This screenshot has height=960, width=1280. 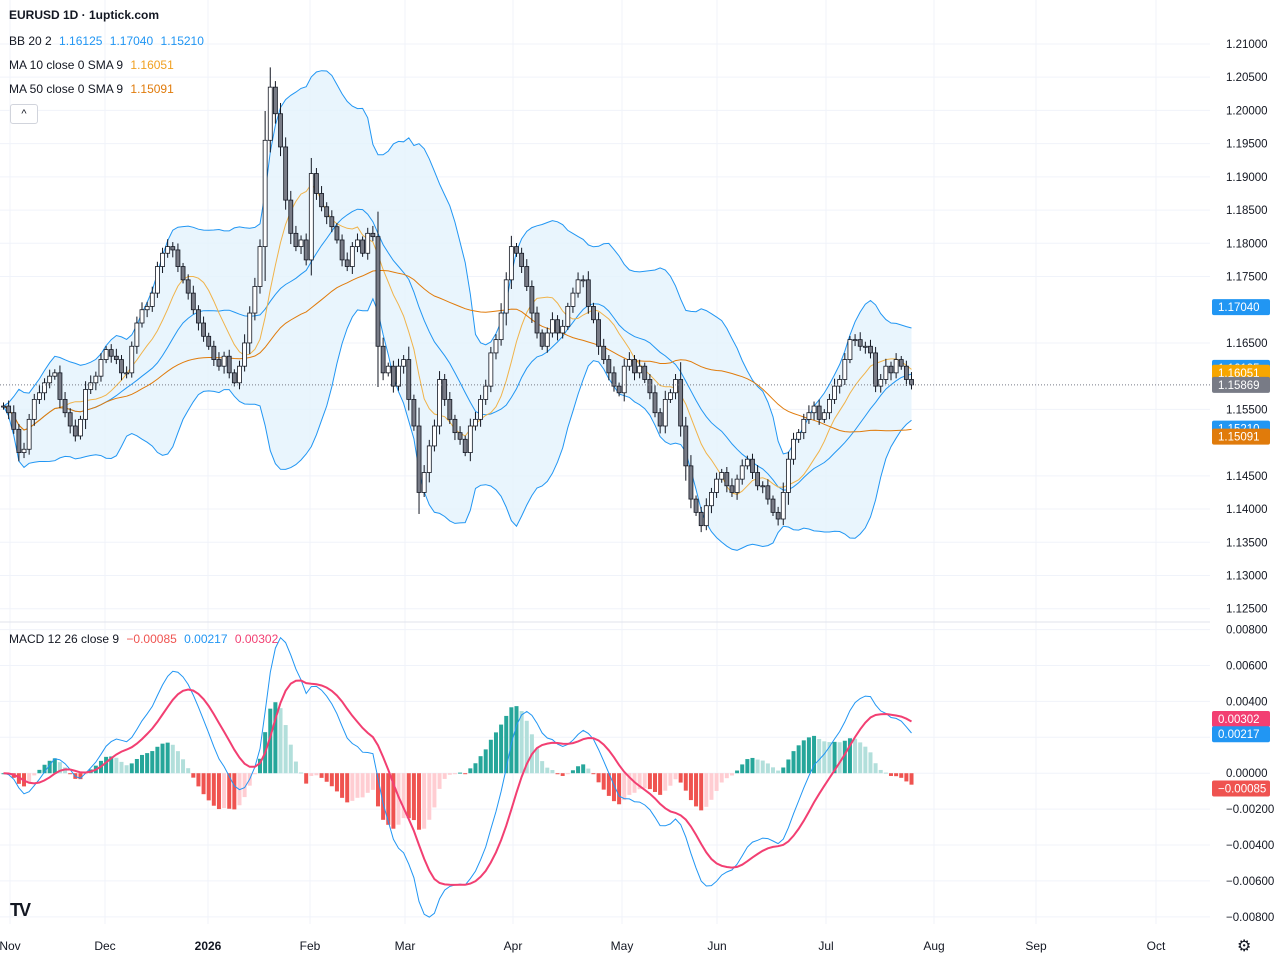 I want to click on collapse-legend-button: ^, so click(x=24, y=114).